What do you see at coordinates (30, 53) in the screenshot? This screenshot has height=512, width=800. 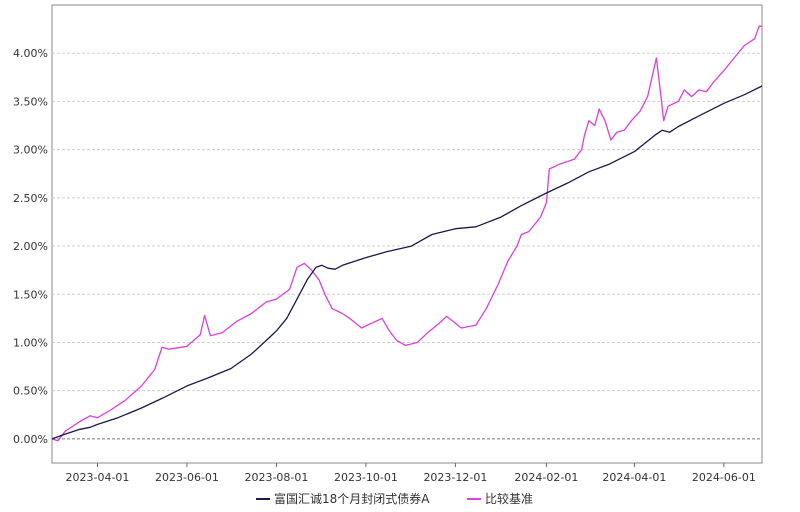 I see `y-tick-label: 4.00%` at bounding box center [30, 53].